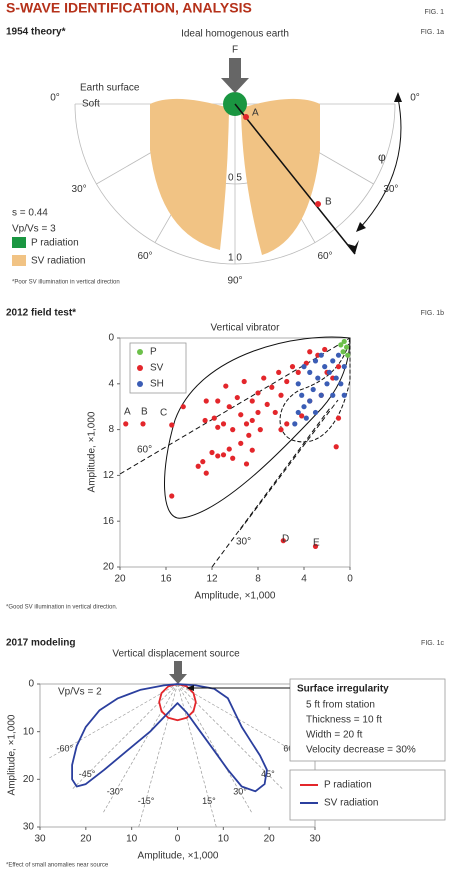 This screenshot has width=450, height=870. What do you see at coordinates (41, 313) in the screenshot?
I see `panel-title: 2012 field test*` at bounding box center [41, 313].